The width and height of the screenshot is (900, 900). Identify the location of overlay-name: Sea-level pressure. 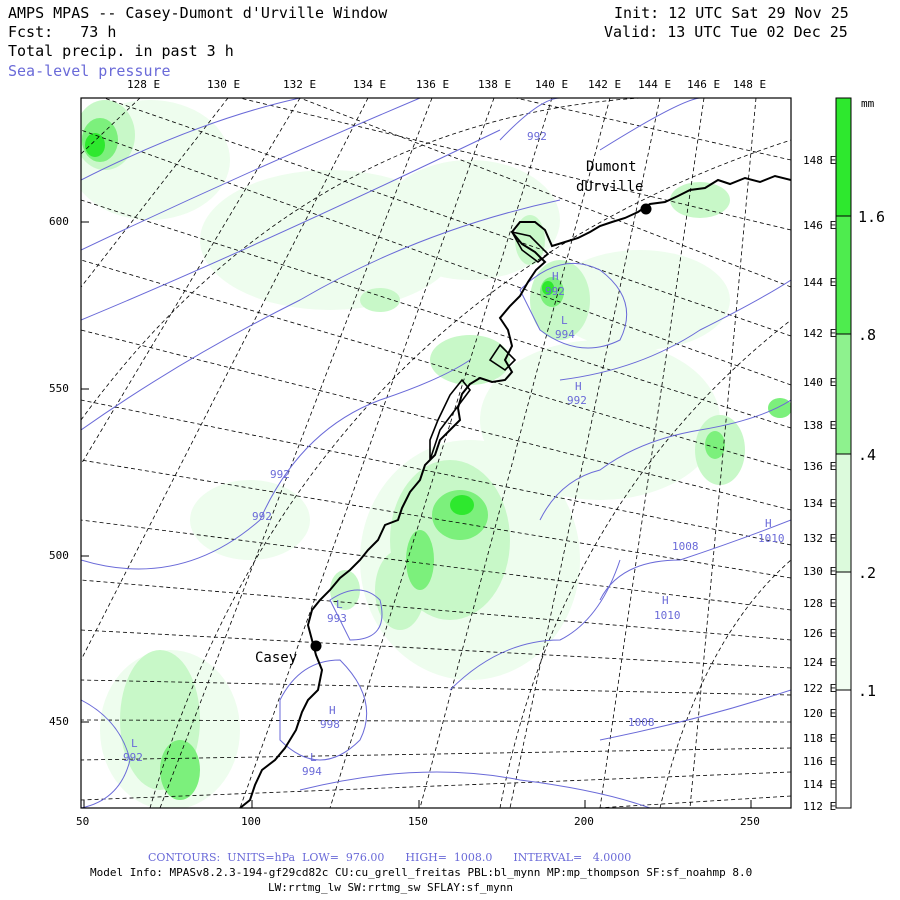
(89, 71).